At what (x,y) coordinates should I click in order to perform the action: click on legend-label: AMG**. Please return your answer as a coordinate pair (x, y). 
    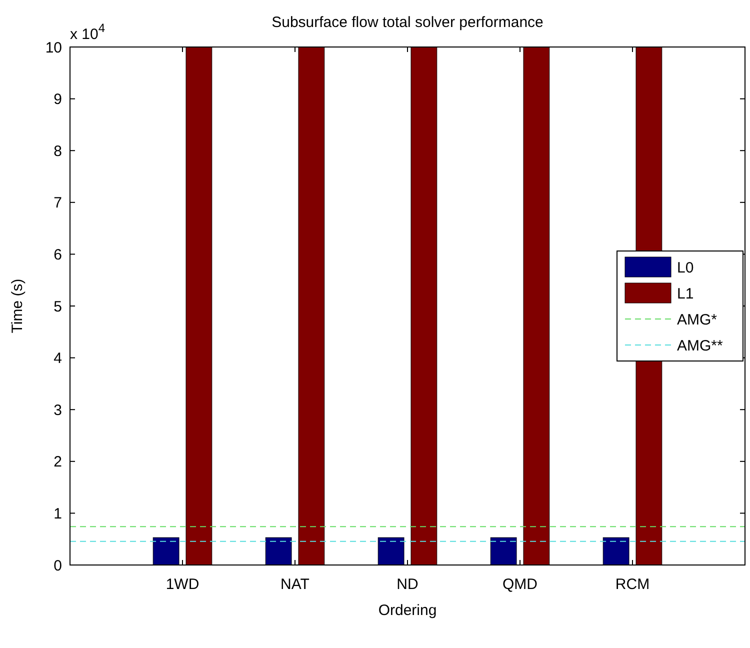
    Looking at the image, I should click on (700, 345).